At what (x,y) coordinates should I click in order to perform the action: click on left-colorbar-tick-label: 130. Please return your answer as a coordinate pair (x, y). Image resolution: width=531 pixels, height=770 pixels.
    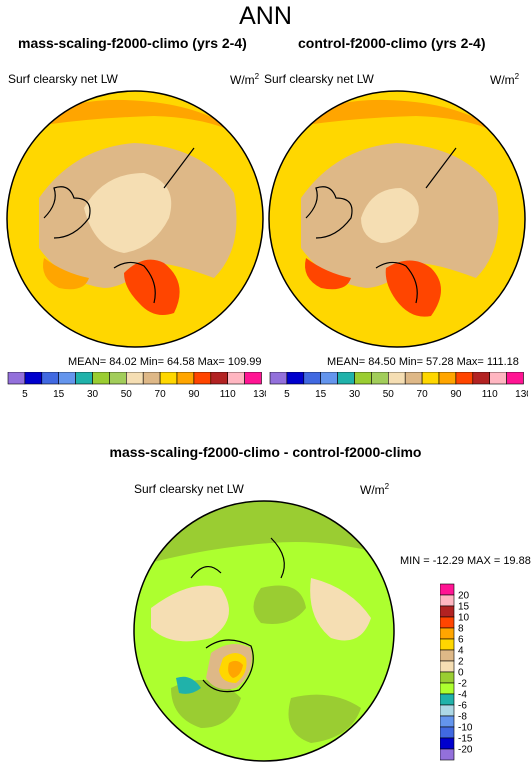
    Looking at the image, I should click on (259, 394).